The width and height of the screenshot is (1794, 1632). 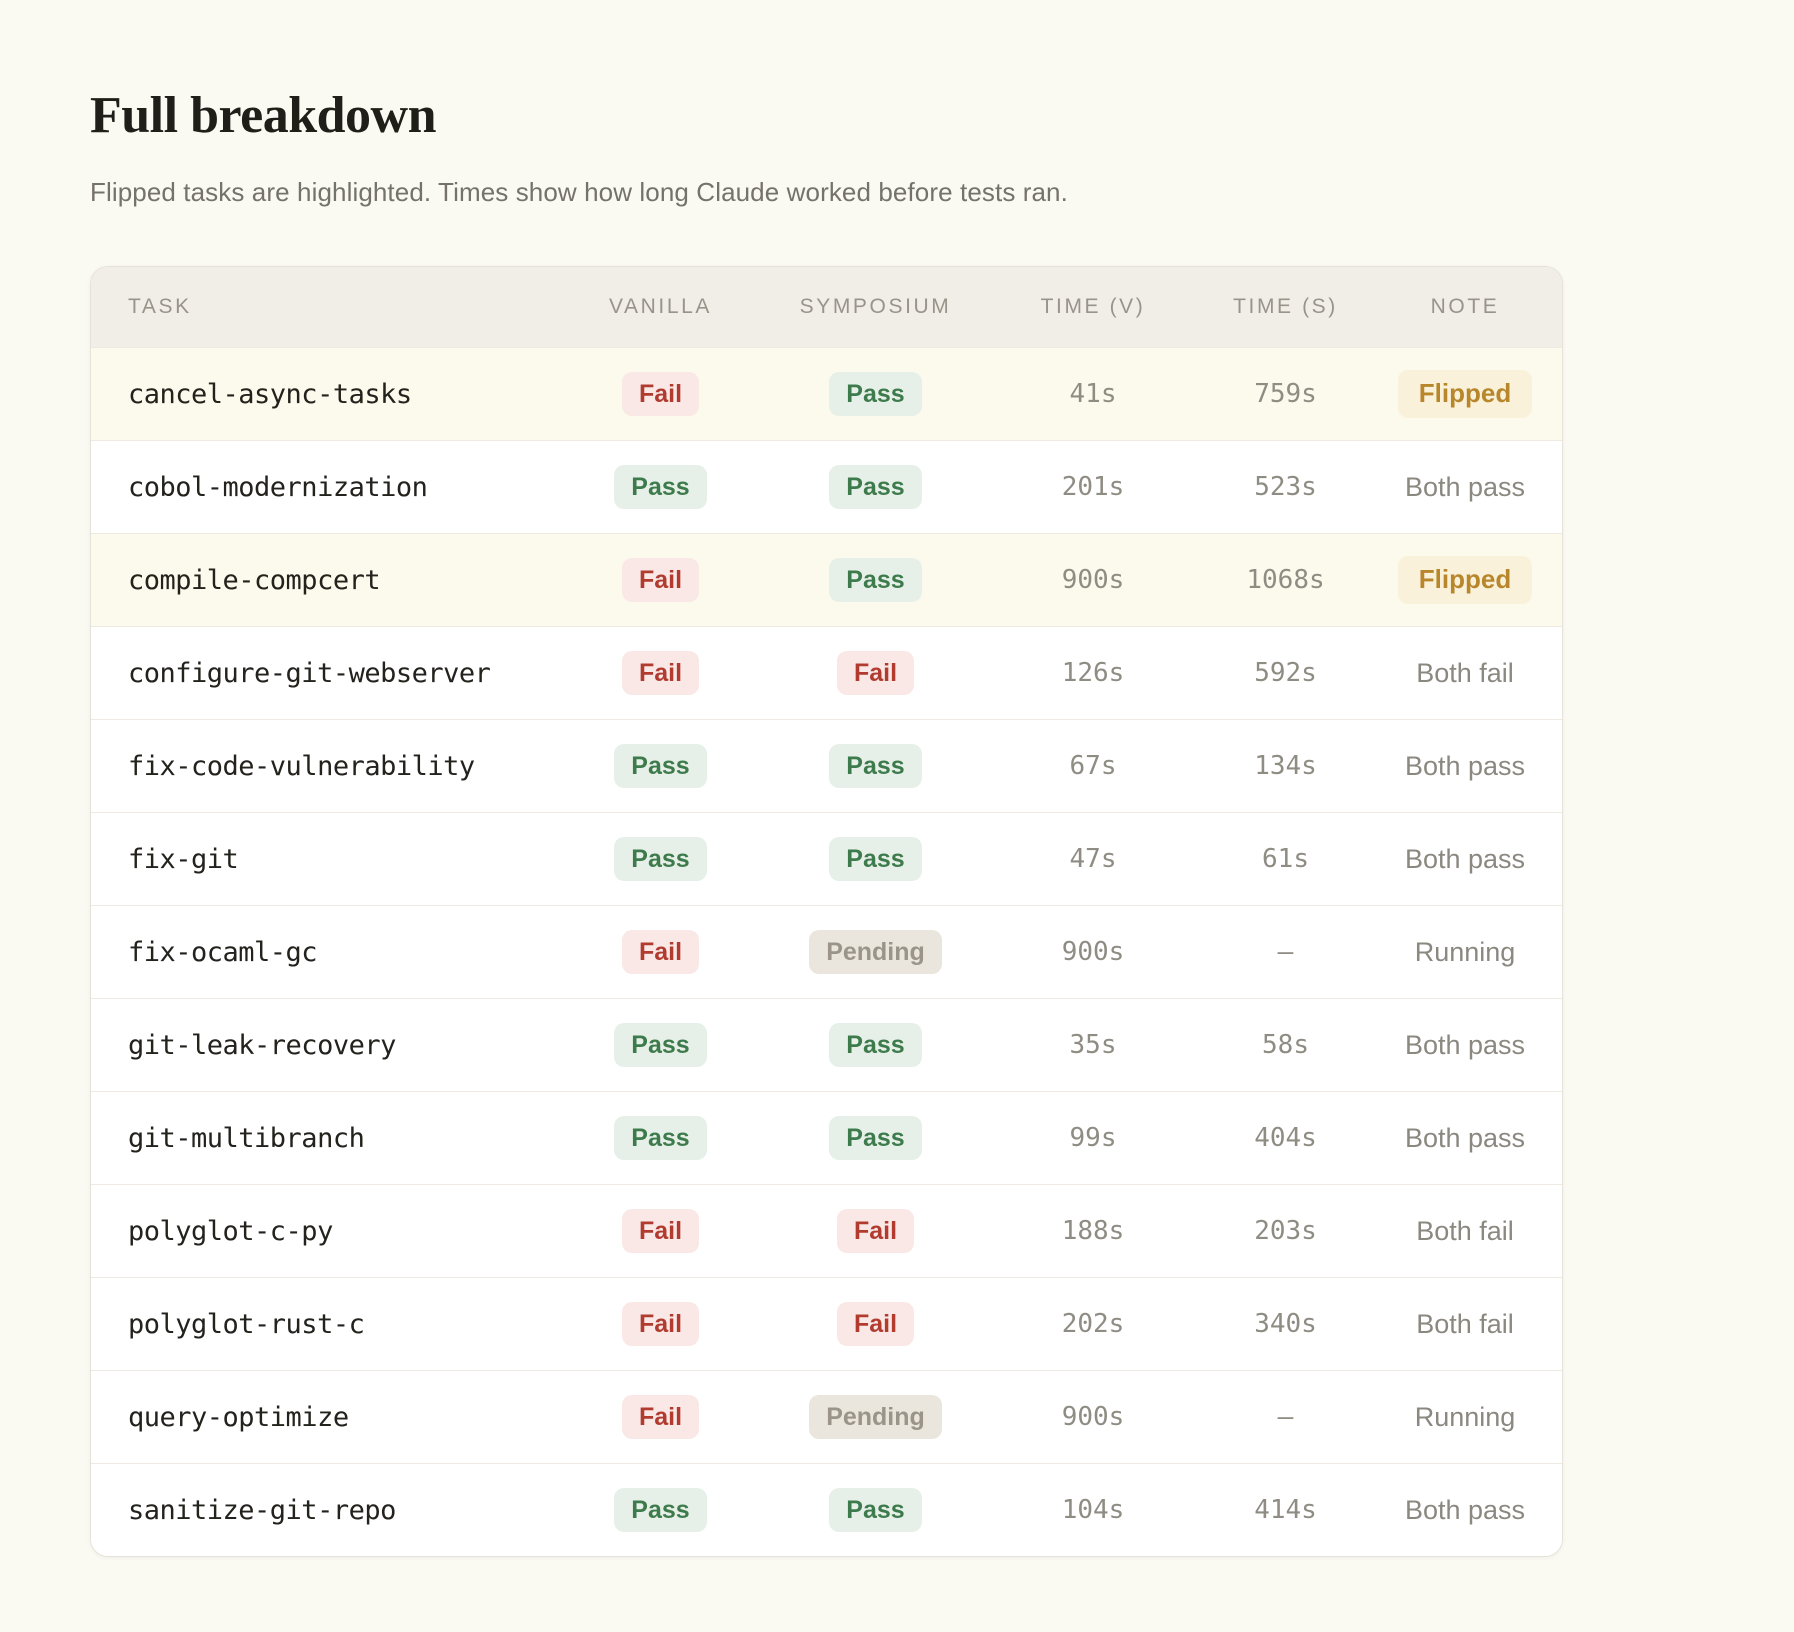 I want to click on time-symposium: –, so click(x=1285, y=1417).